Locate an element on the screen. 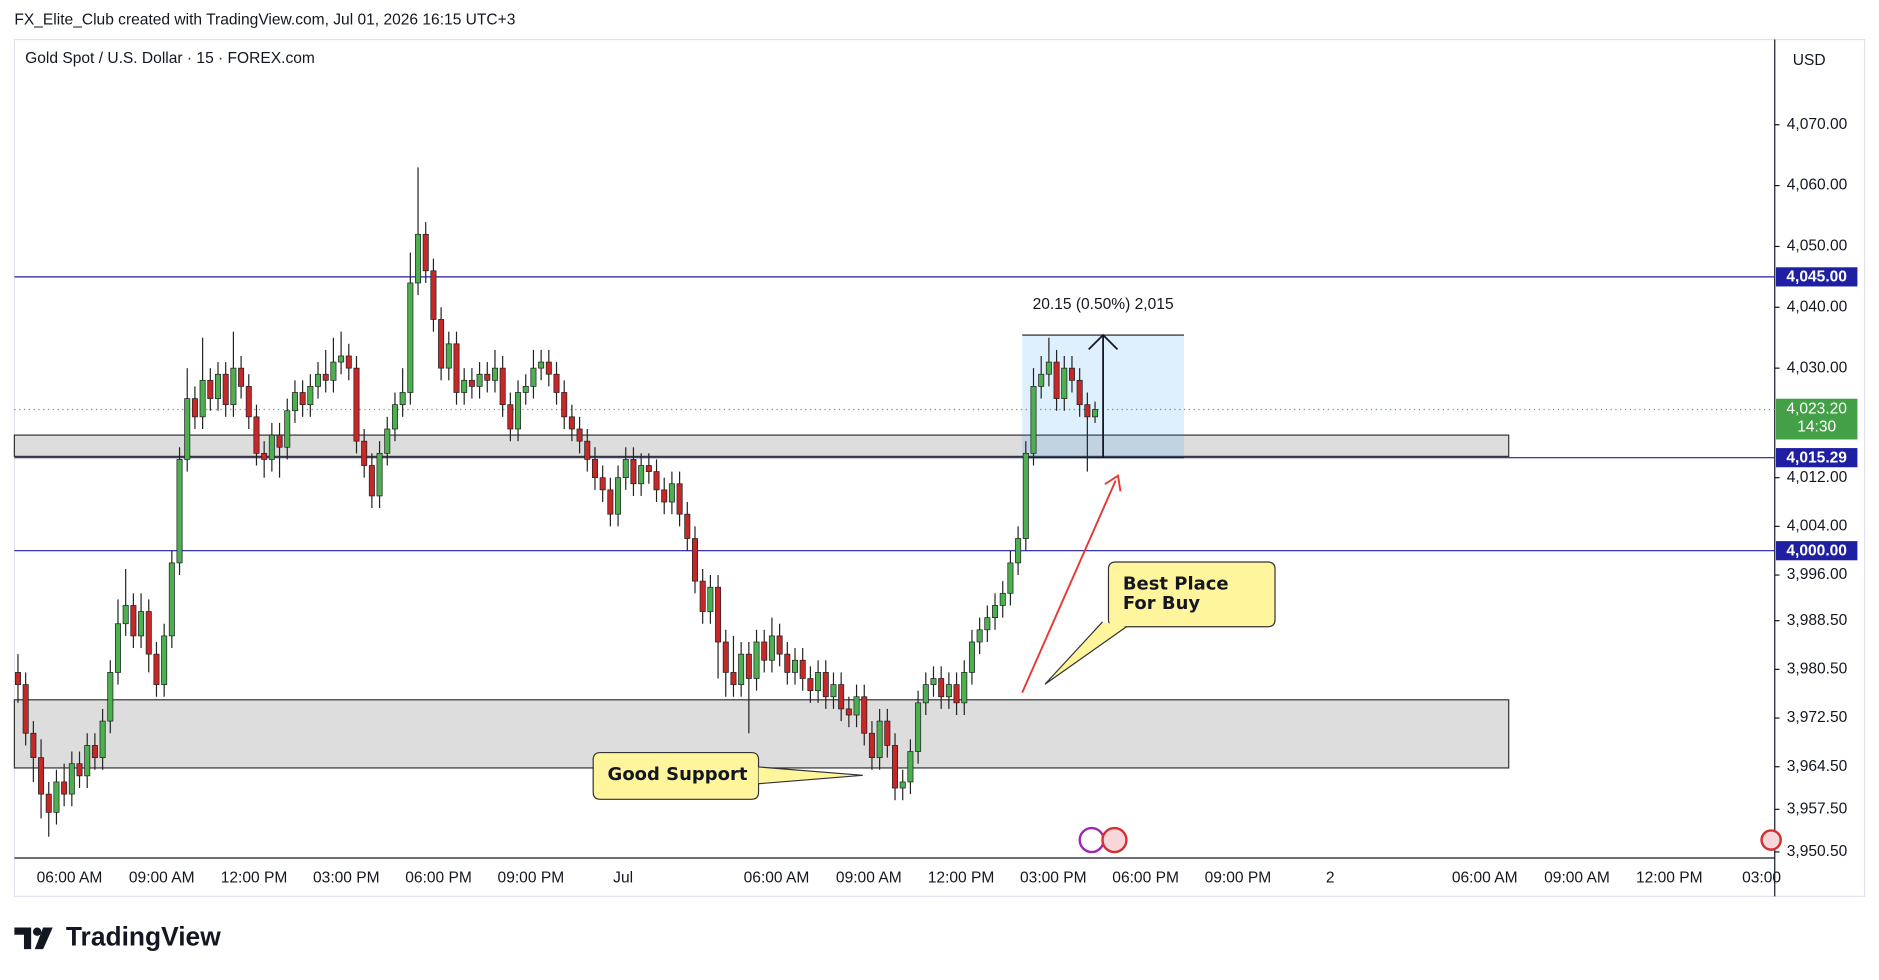  brand: TradingView is located at coordinates (143, 936).